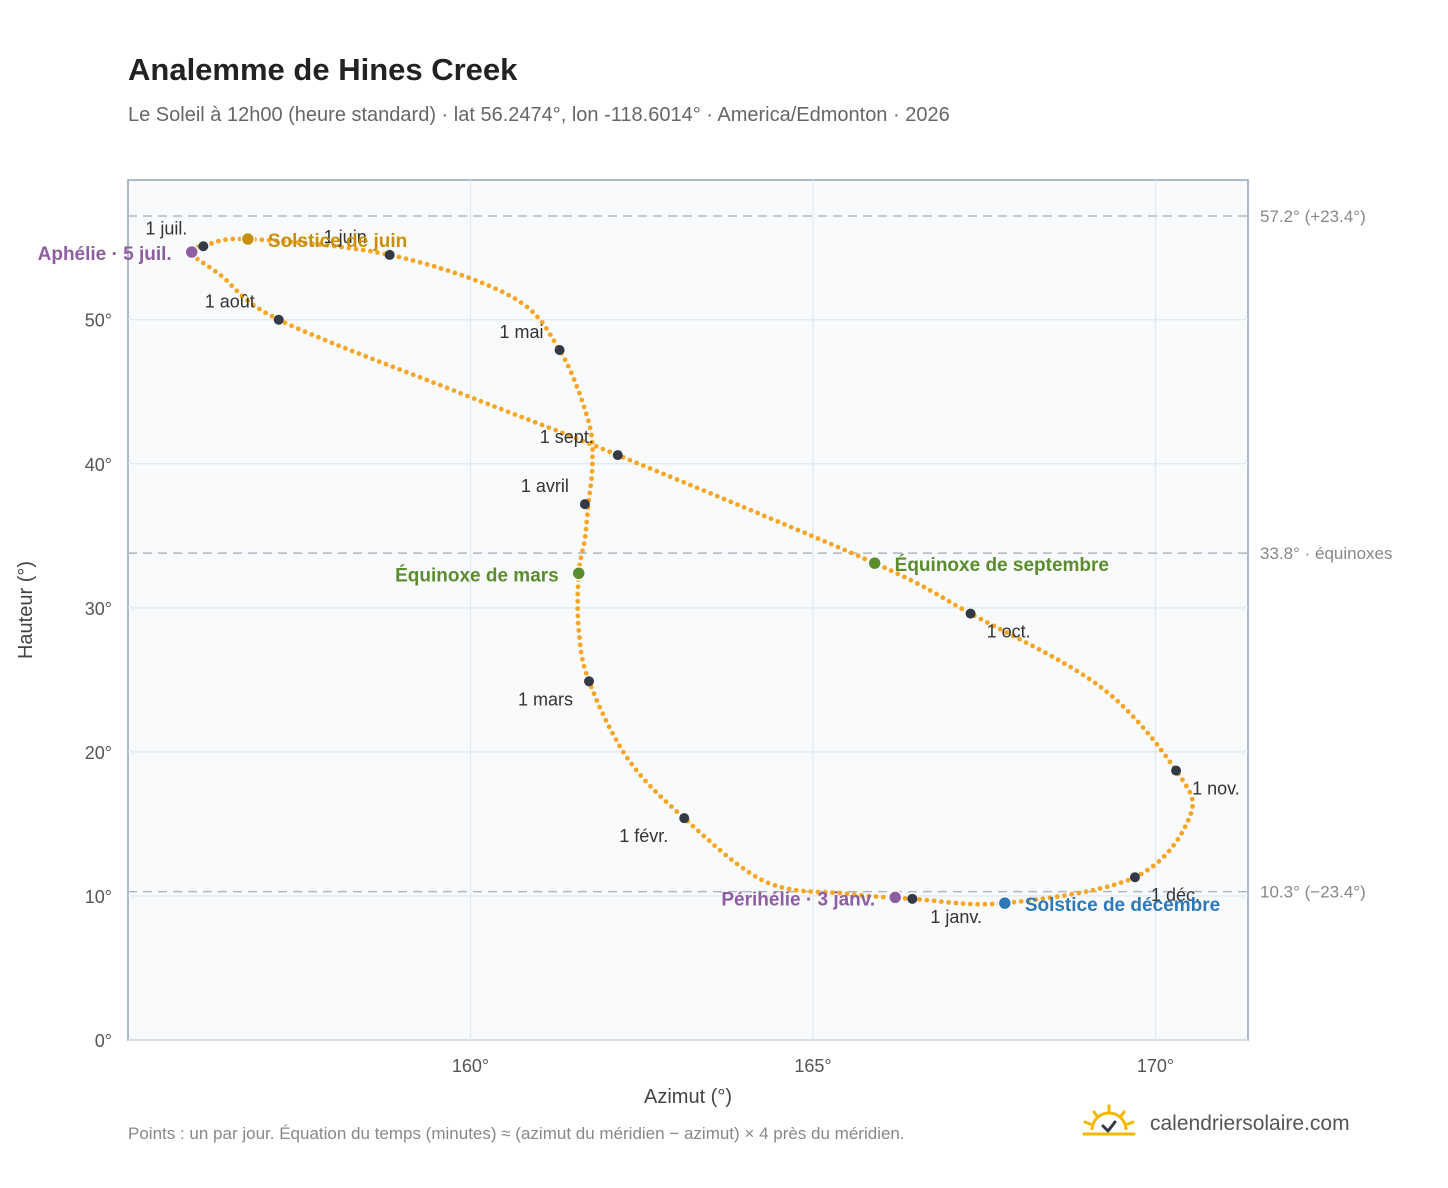 Image resolution: width=1448 pixels, height=1188 pixels. I want to click on event-label: Équinoxe de septembre, so click(1002, 565).